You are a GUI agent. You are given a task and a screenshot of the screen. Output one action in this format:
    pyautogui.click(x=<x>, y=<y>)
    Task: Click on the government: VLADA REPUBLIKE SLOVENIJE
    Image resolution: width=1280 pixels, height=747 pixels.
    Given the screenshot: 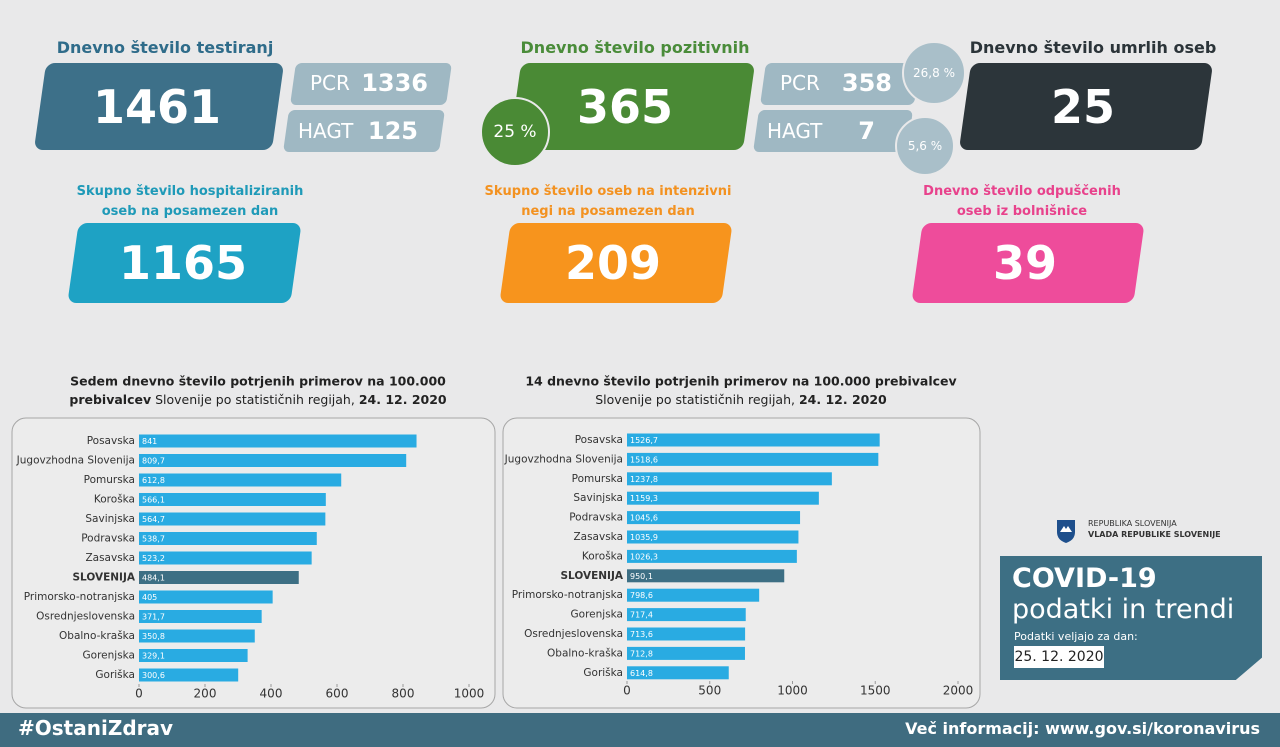 What is the action you would take?
    pyautogui.click(x=1154, y=534)
    